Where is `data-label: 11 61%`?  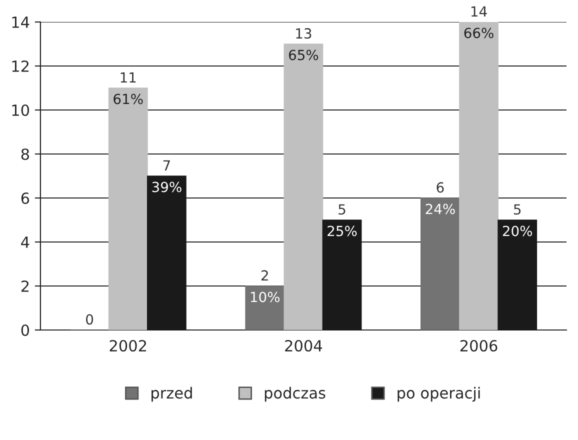 data-label: 11 61% is located at coordinates (128, 88).